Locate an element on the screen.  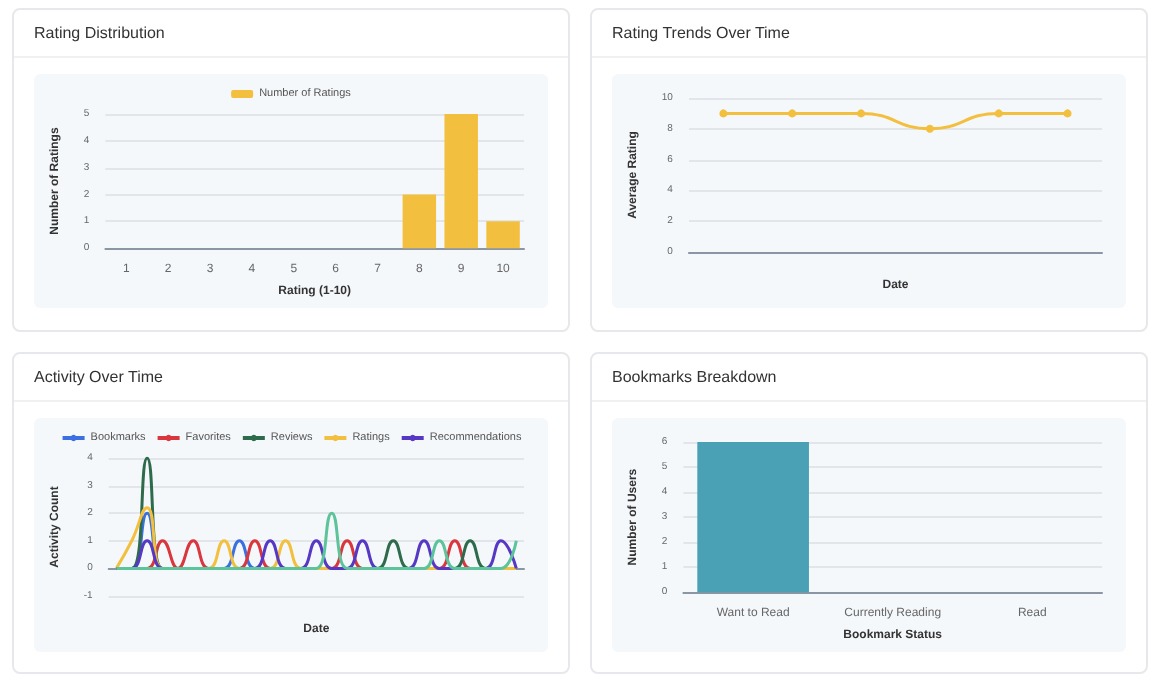
chart-title: Activity Over Time is located at coordinates (291, 377).